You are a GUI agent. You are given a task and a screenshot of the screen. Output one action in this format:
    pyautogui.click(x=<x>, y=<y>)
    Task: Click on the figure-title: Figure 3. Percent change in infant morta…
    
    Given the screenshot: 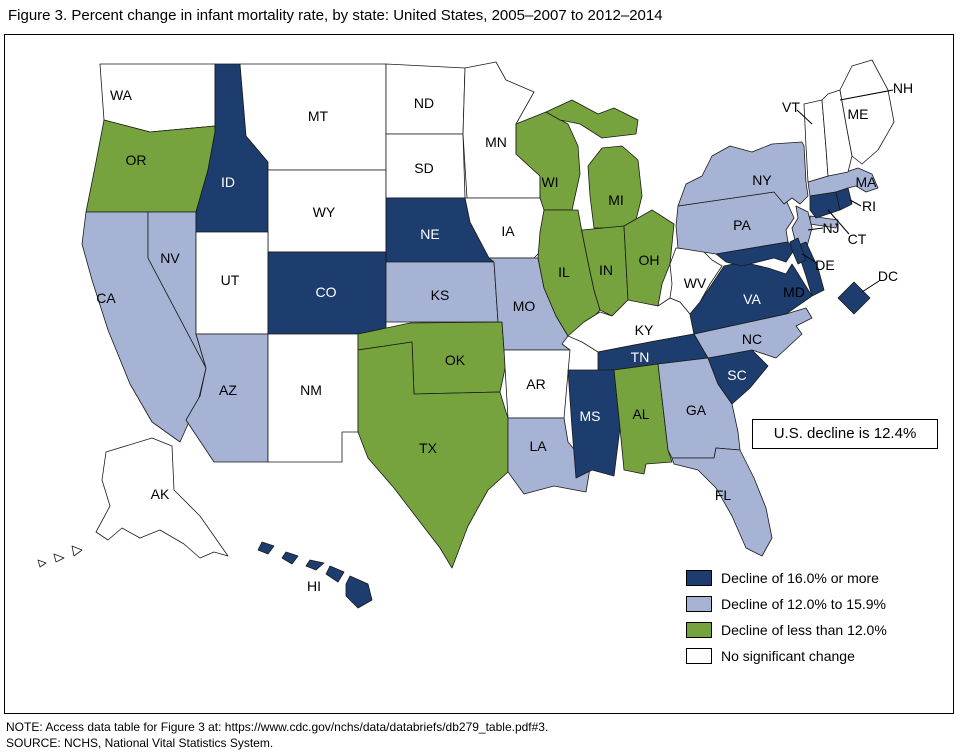 What is the action you would take?
    pyautogui.click(x=335, y=15)
    